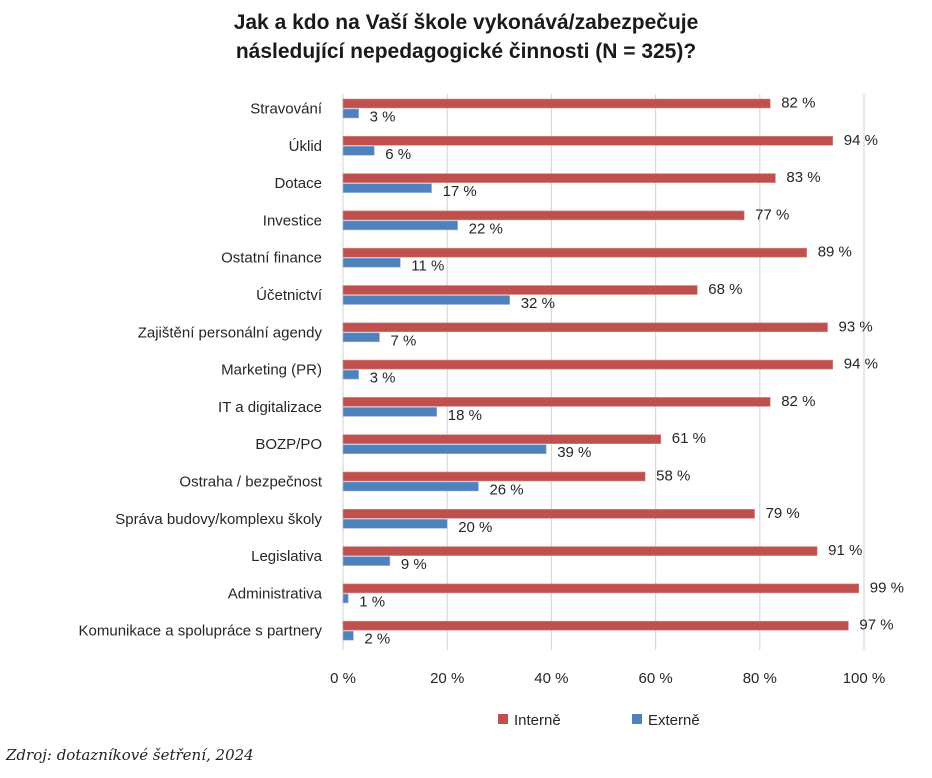 This screenshot has width=932, height=778. I want to click on data-label-externe: 20 %, so click(475, 527).